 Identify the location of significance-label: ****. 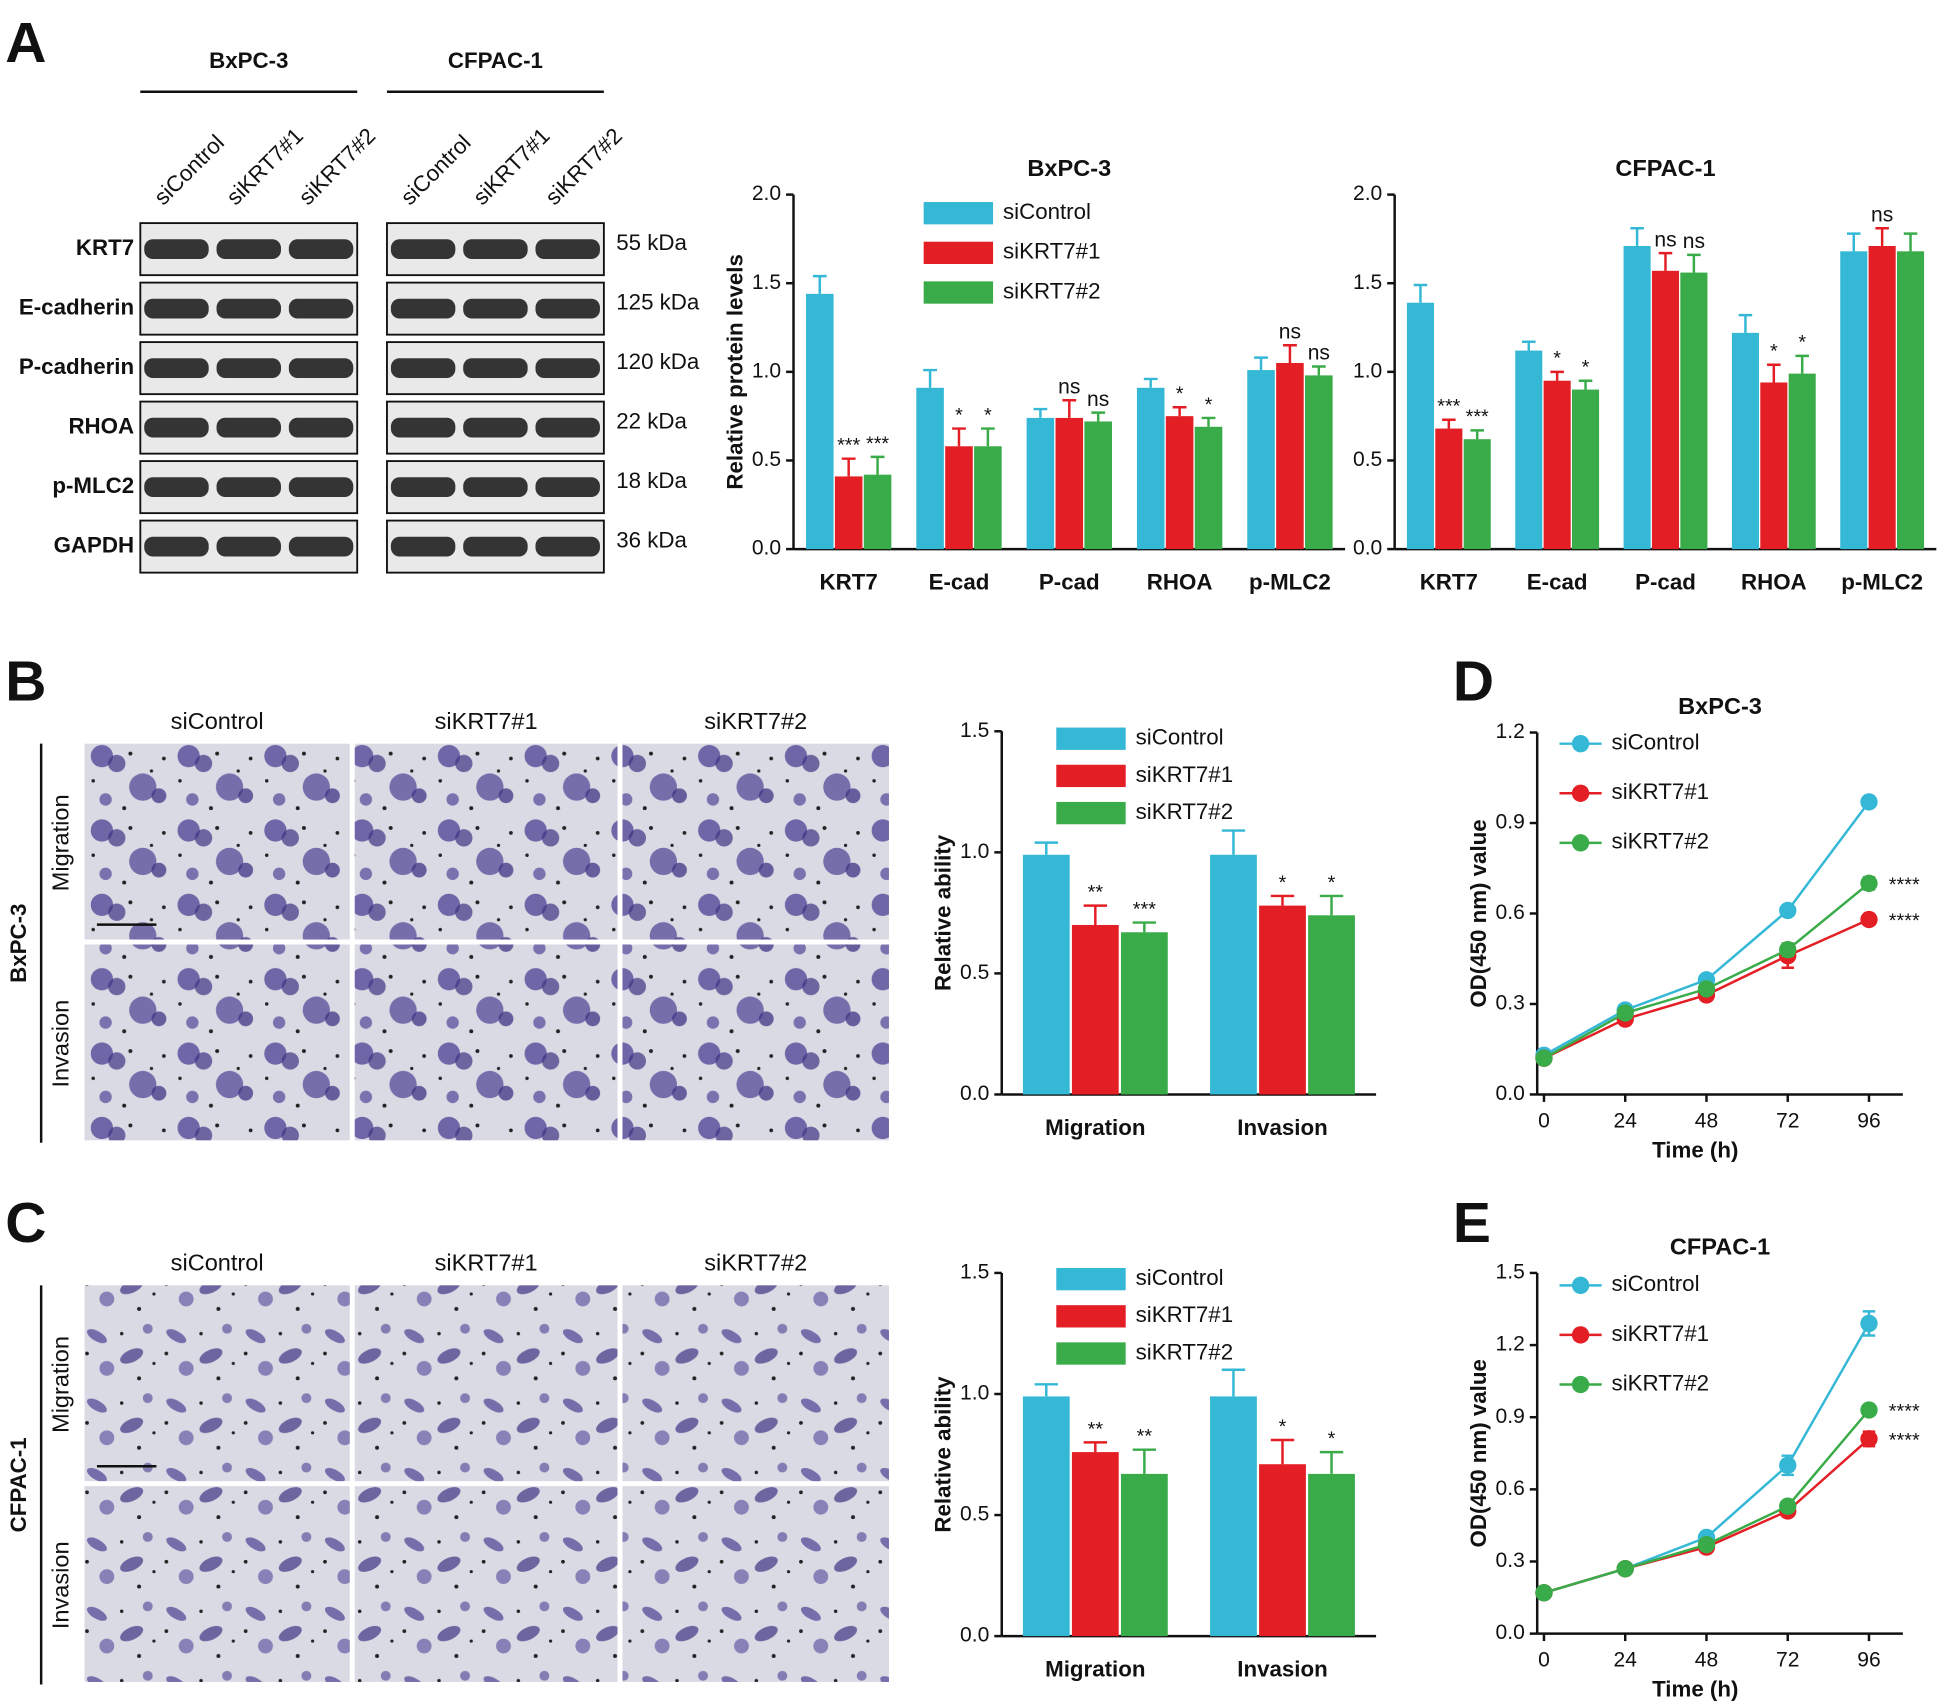
(1904, 1412).